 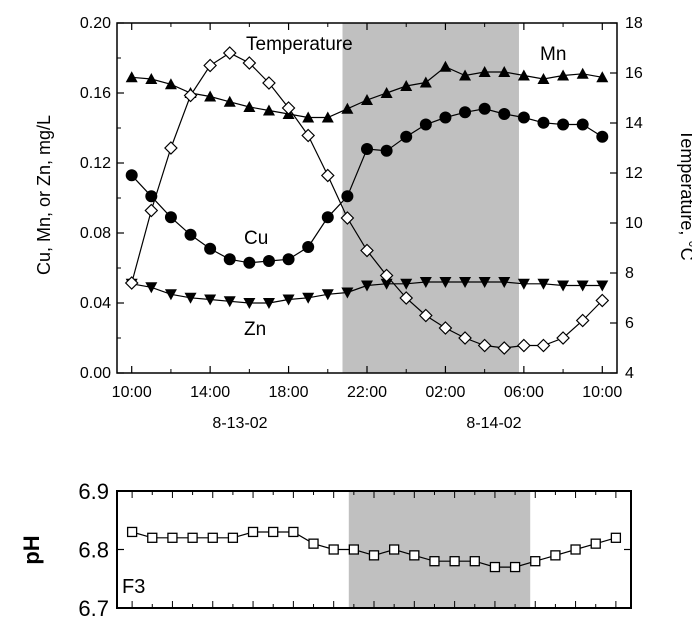 What do you see at coordinates (524, 392) in the screenshot?
I see `x-tick-label: 06:00` at bounding box center [524, 392].